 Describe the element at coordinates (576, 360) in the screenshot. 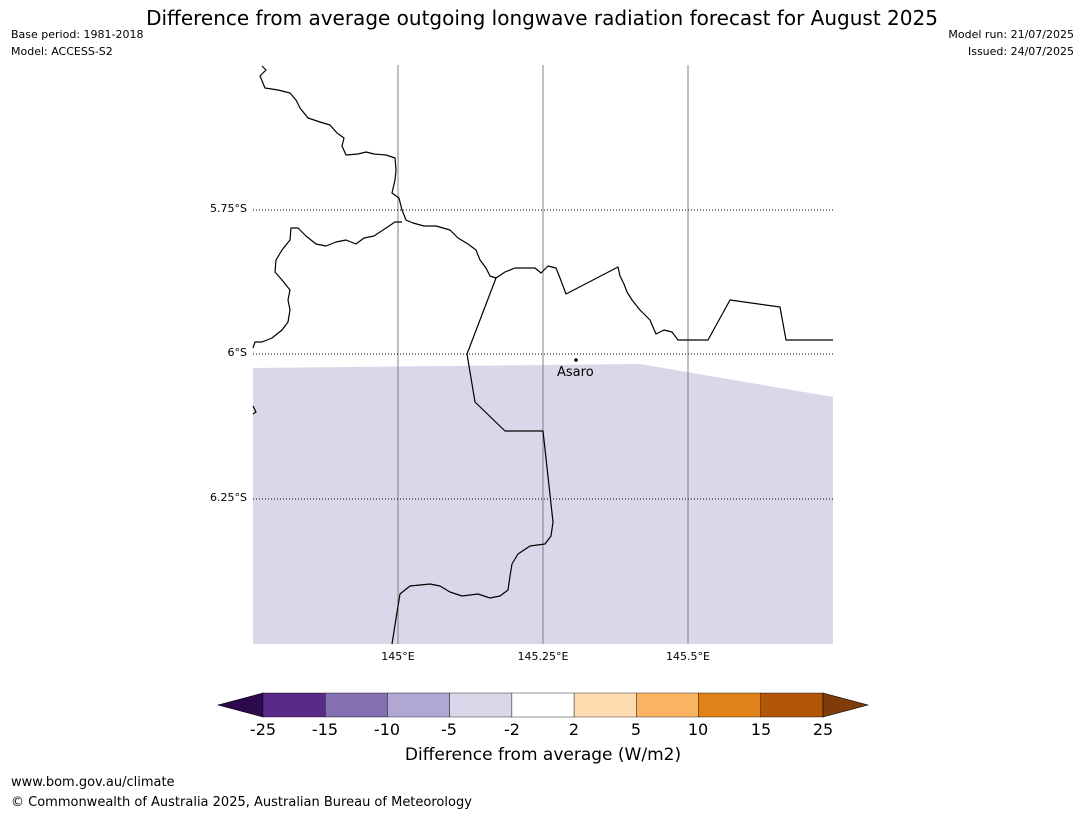

I see `asaro-marker` at that location.